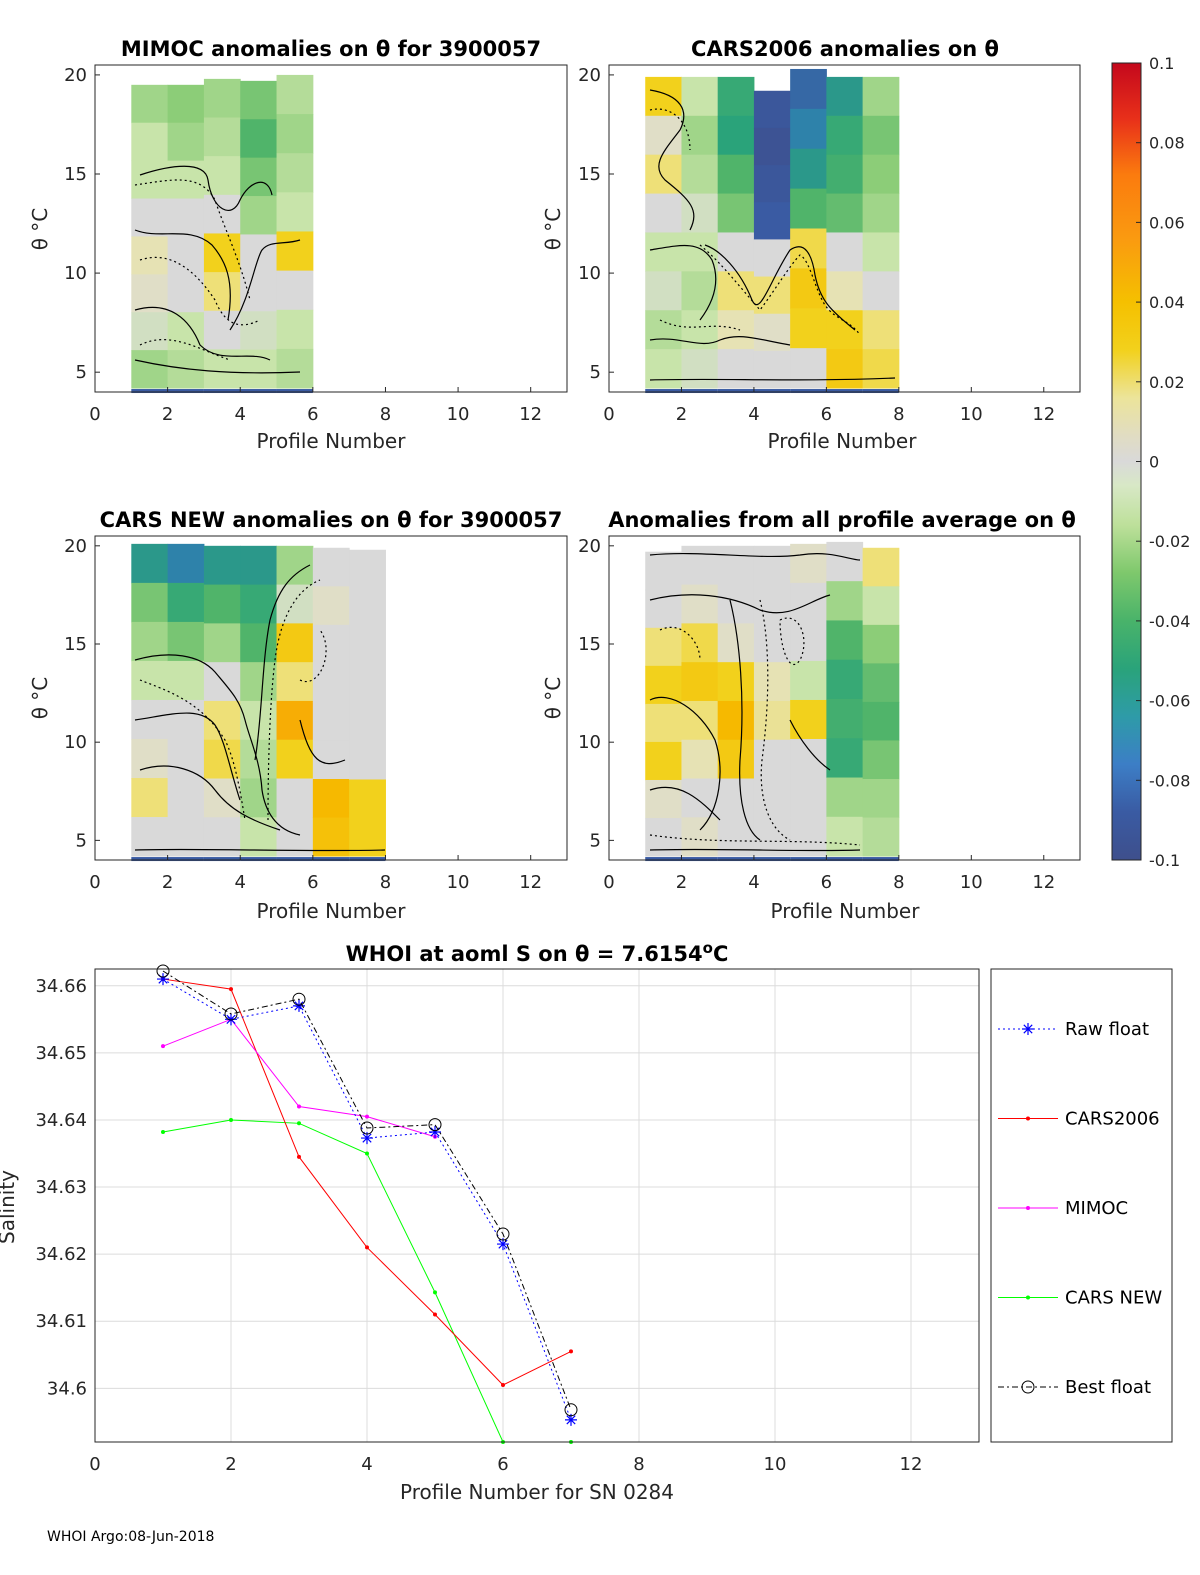 This screenshot has height=1575, width=1200. Describe the element at coordinates (1063, 1208) in the screenshot. I see `legend-item: MIMOC` at that location.